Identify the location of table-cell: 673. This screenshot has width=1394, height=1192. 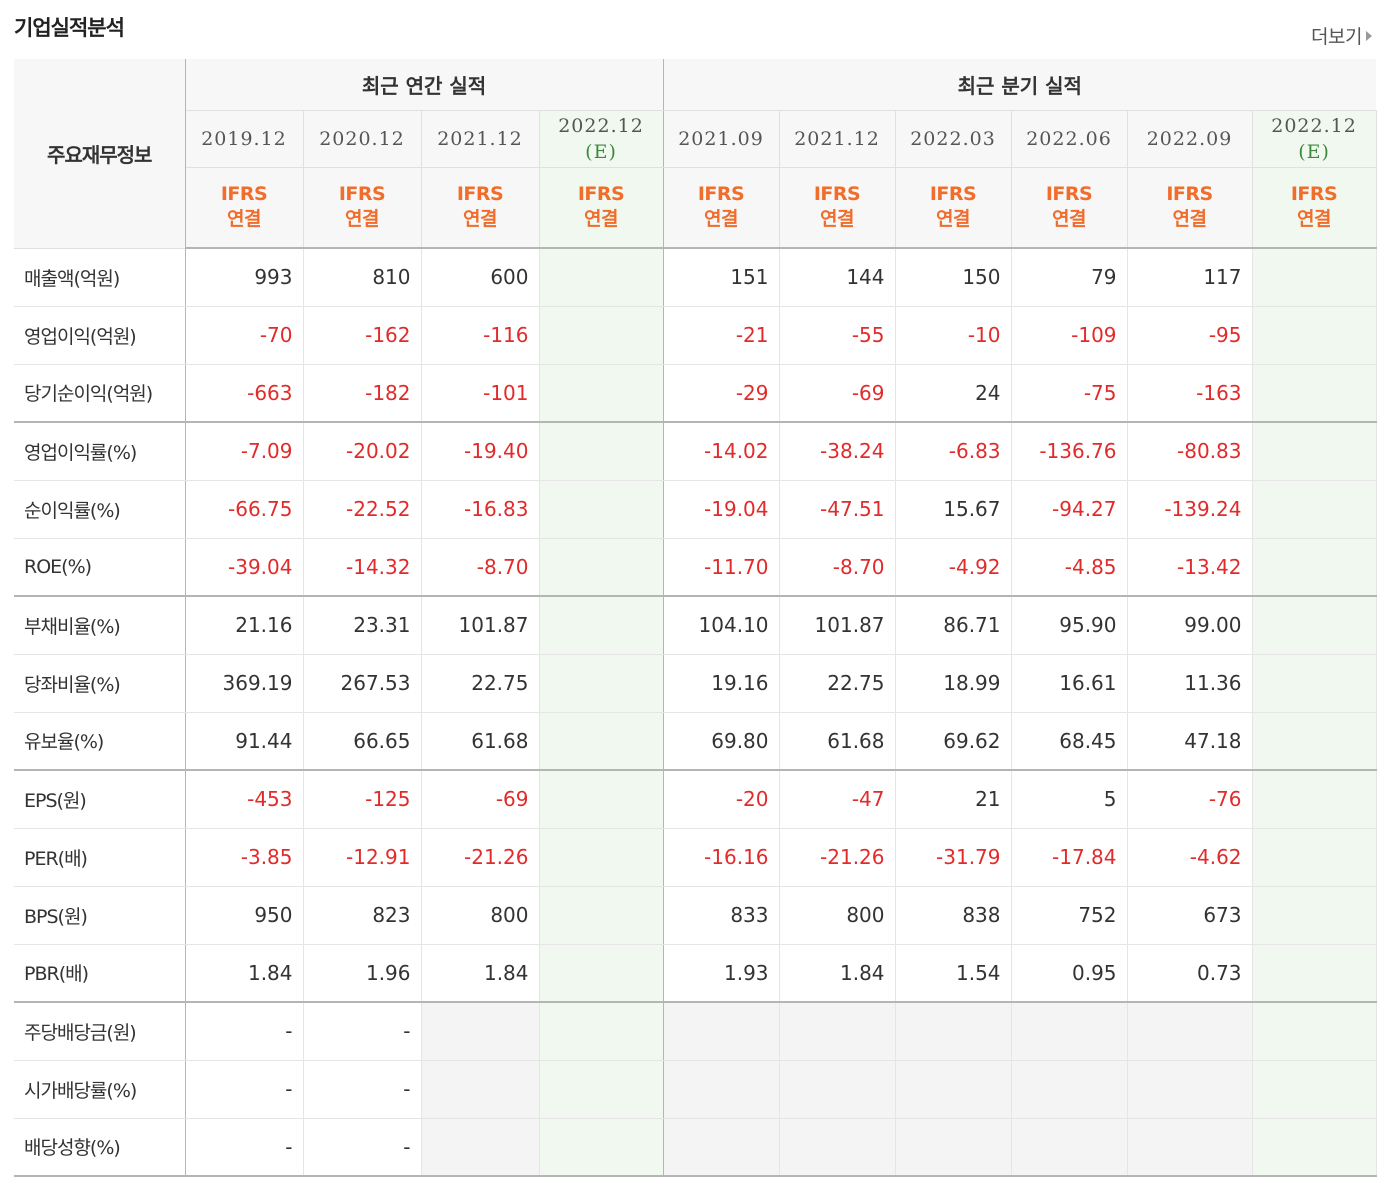
(1190, 915).